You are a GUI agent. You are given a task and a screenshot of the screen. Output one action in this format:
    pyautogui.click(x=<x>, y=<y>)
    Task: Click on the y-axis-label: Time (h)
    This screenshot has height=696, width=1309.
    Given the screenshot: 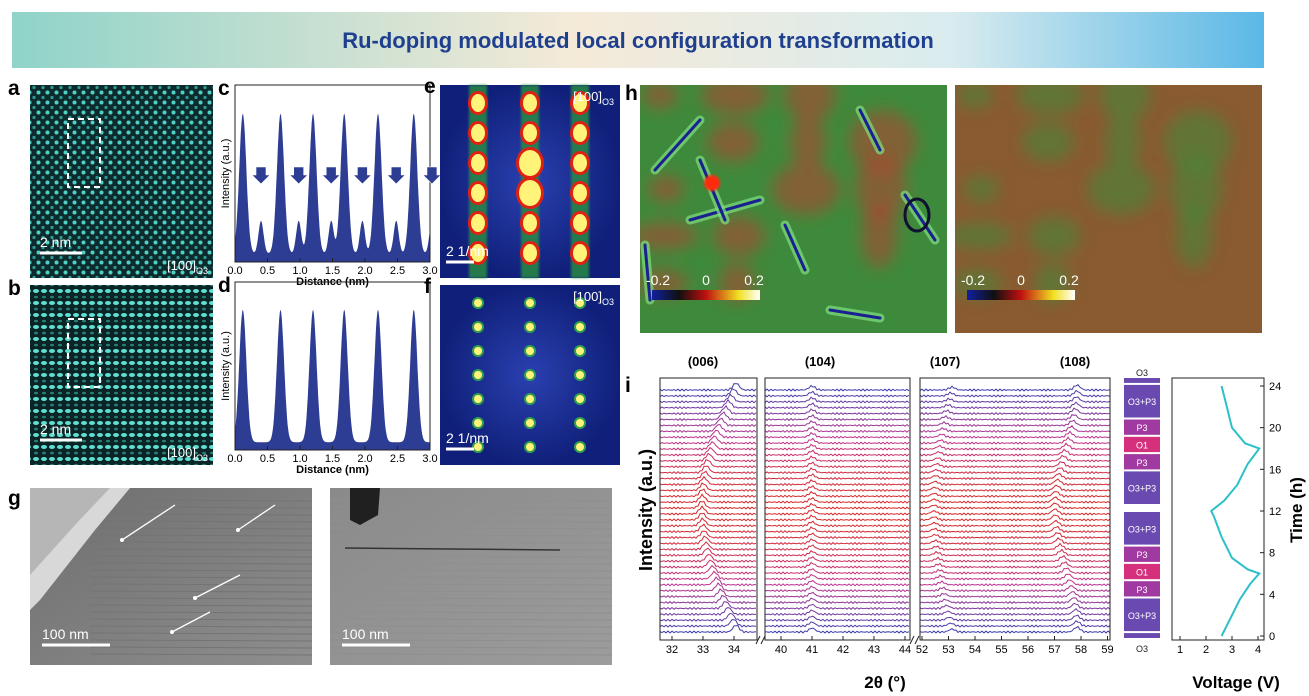 What is the action you would take?
    pyautogui.click(x=1296, y=510)
    